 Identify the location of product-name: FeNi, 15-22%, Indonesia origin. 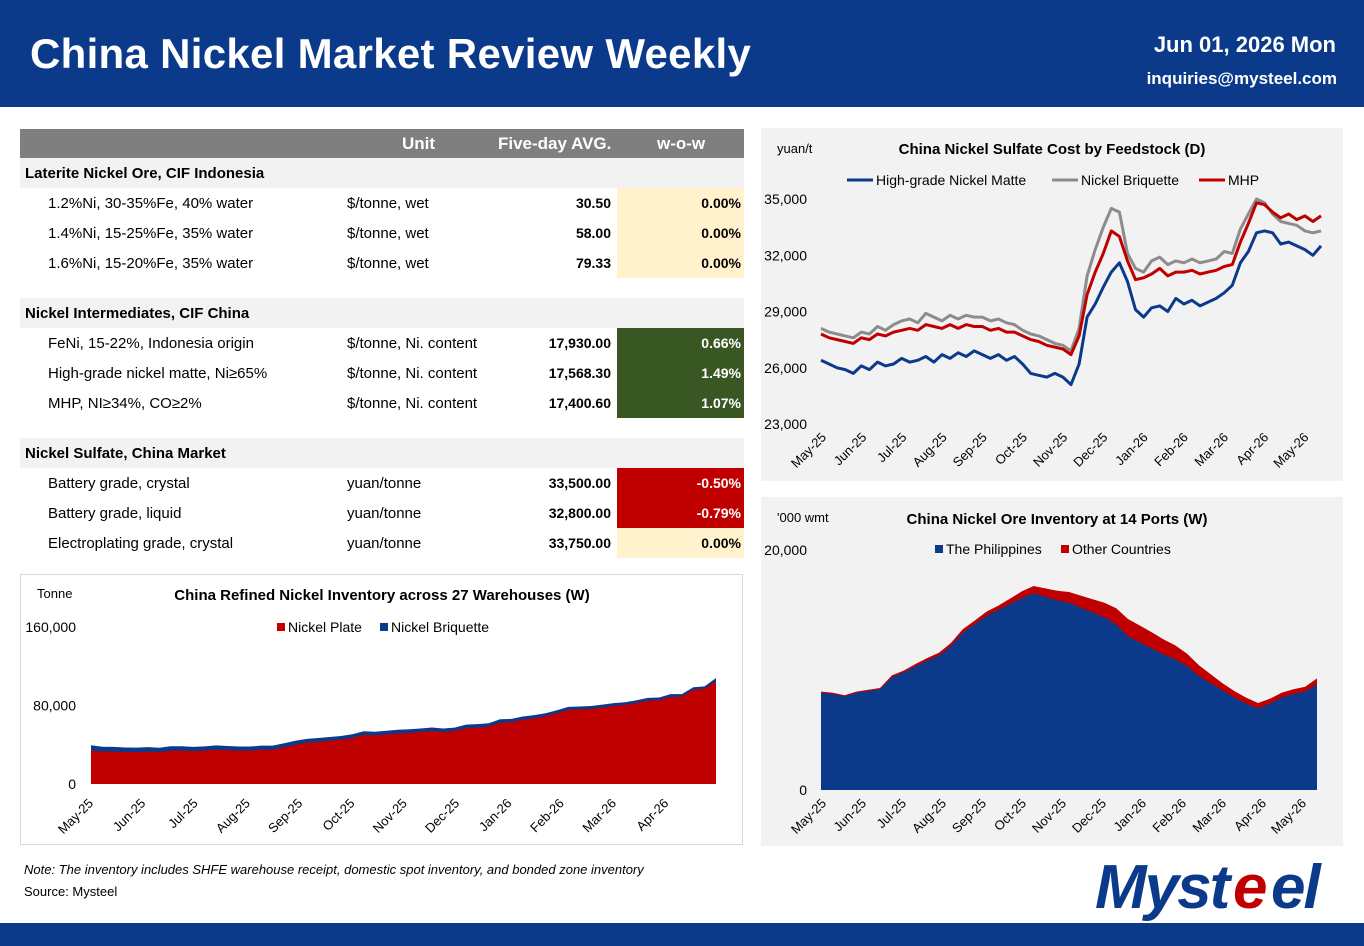
(151, 343).